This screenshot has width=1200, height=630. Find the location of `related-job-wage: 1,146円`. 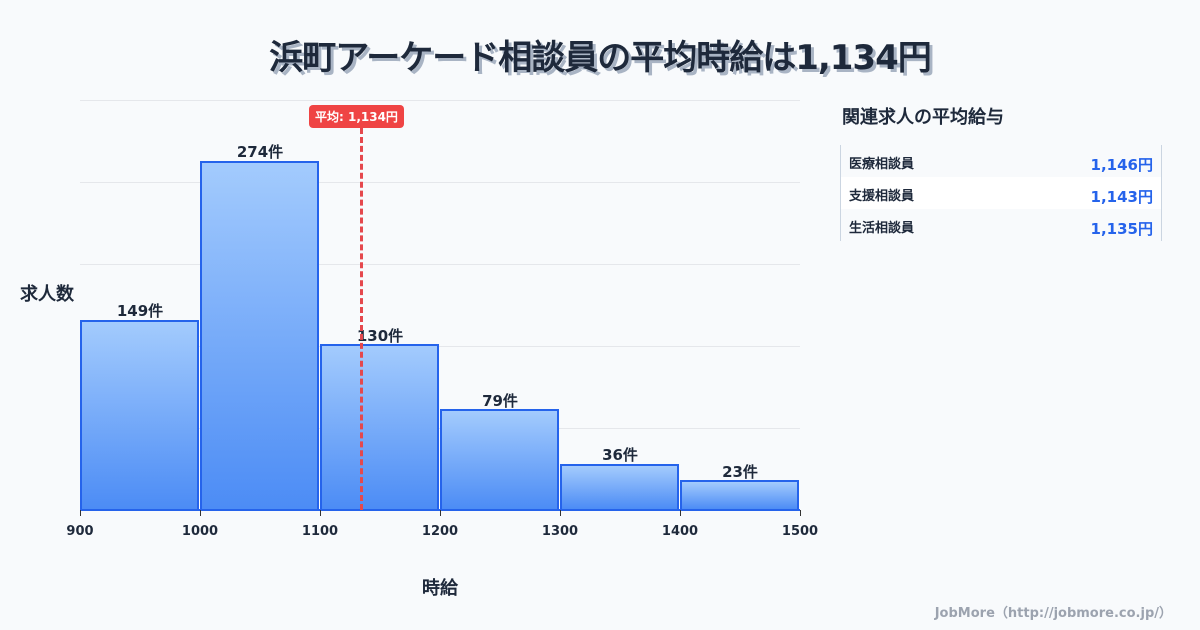

related-job-wage: 1,146円 is located at coordinates (1121, 165).